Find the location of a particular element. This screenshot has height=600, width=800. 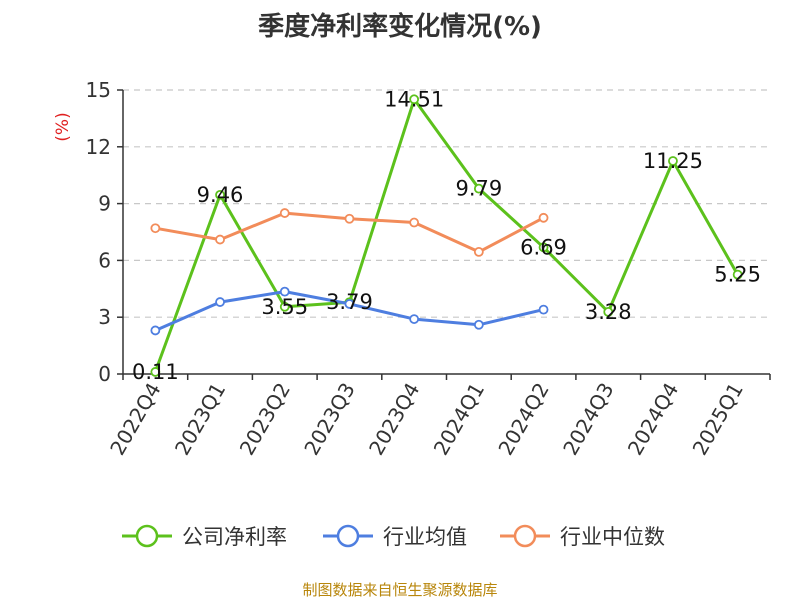

data-label: 3.28 is located at coordinates (608, 312).